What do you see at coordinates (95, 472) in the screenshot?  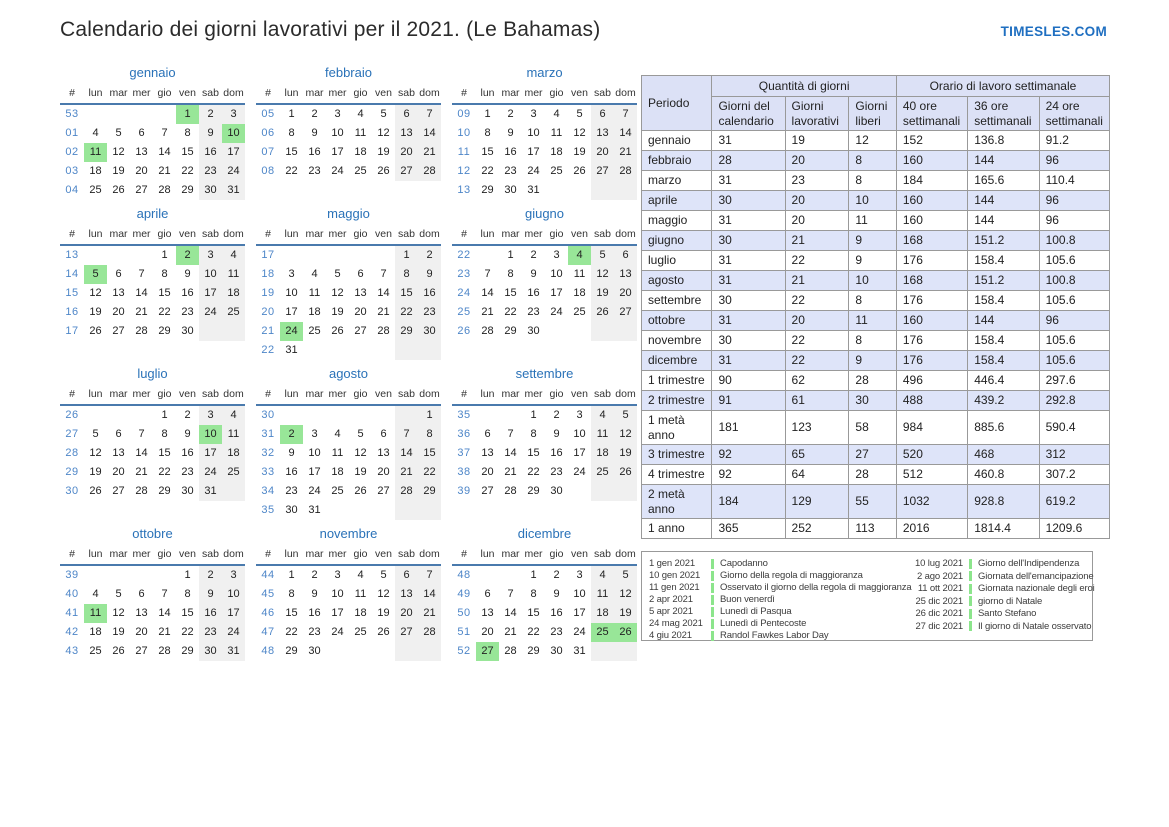 I see `day-cell: 19` at bounding box center [95, 472].